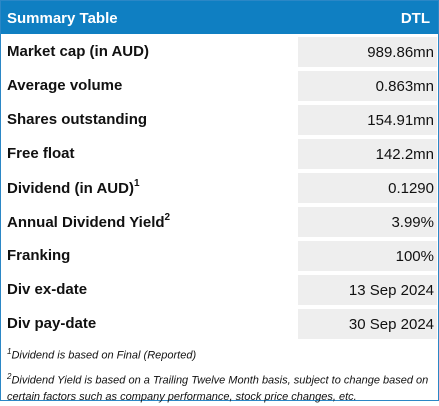 The height and width of the screenshot is (406, 439). I want to click on value-cell: 0.1290, so click(367, 188).